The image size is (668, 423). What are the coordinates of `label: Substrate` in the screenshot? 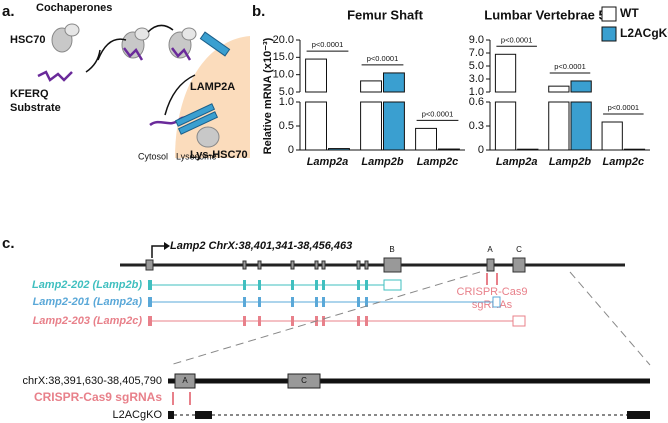 It's located at (35, 108).